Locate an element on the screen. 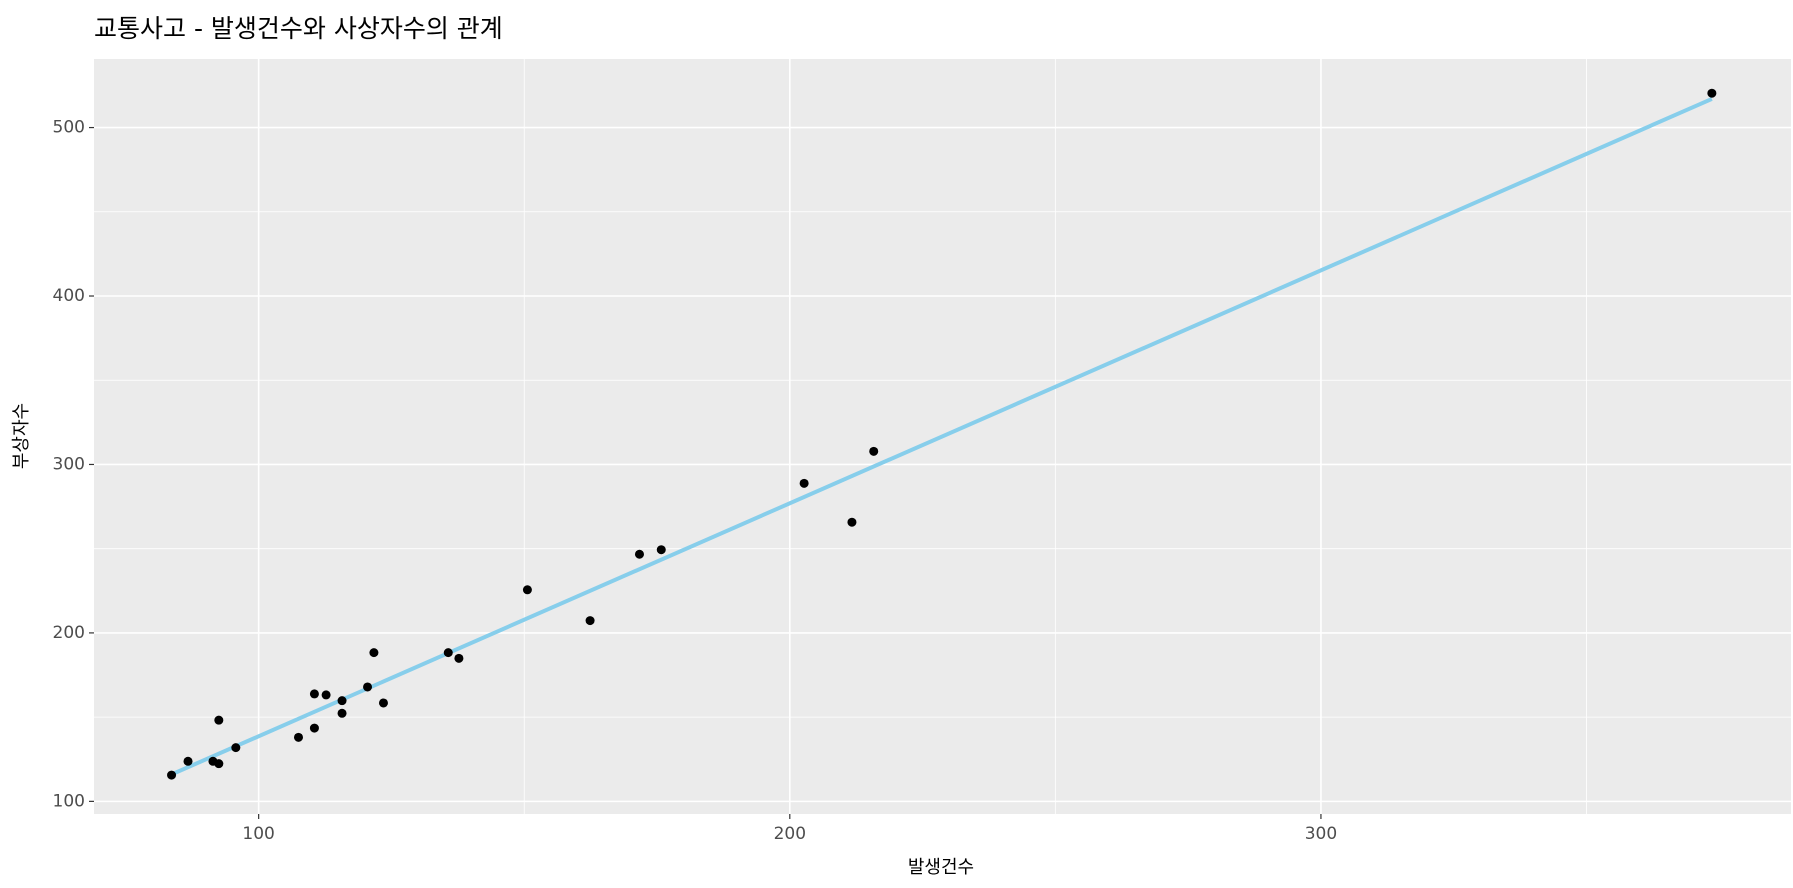 This screenshot has height=888, width=1793. x-tick-label: 300 is located at coordinates (1321, 834).